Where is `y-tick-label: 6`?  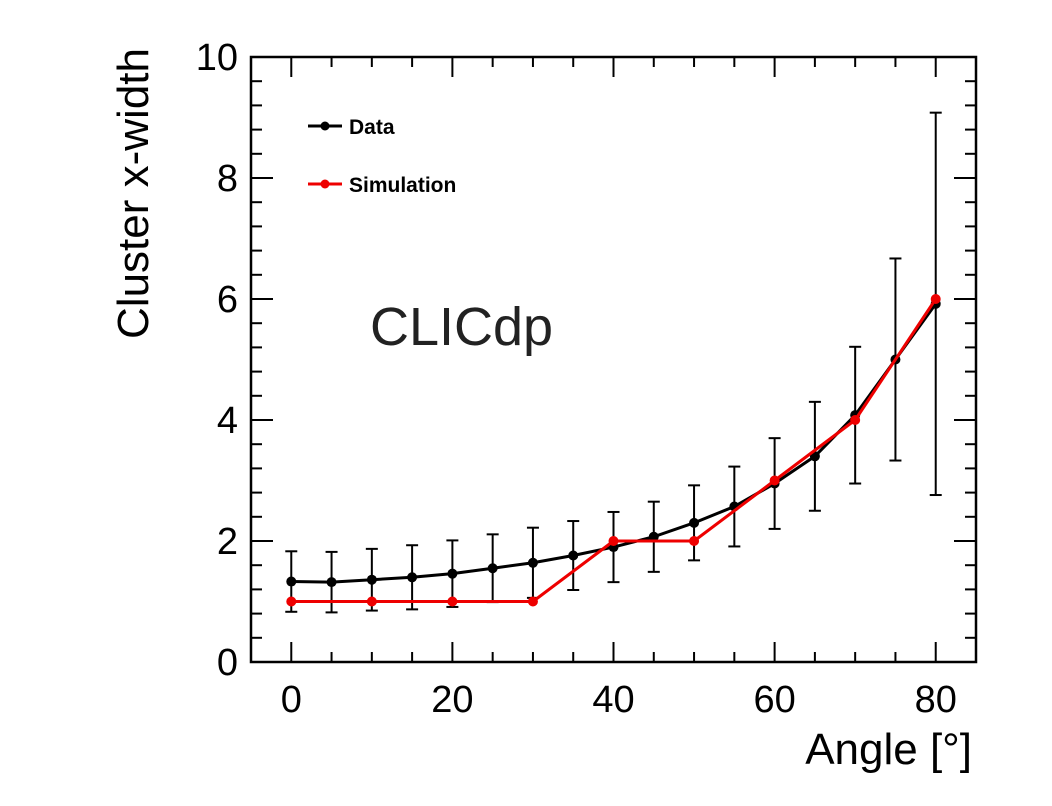
y-tick-label: 6 is located at coordinates (227, 300).